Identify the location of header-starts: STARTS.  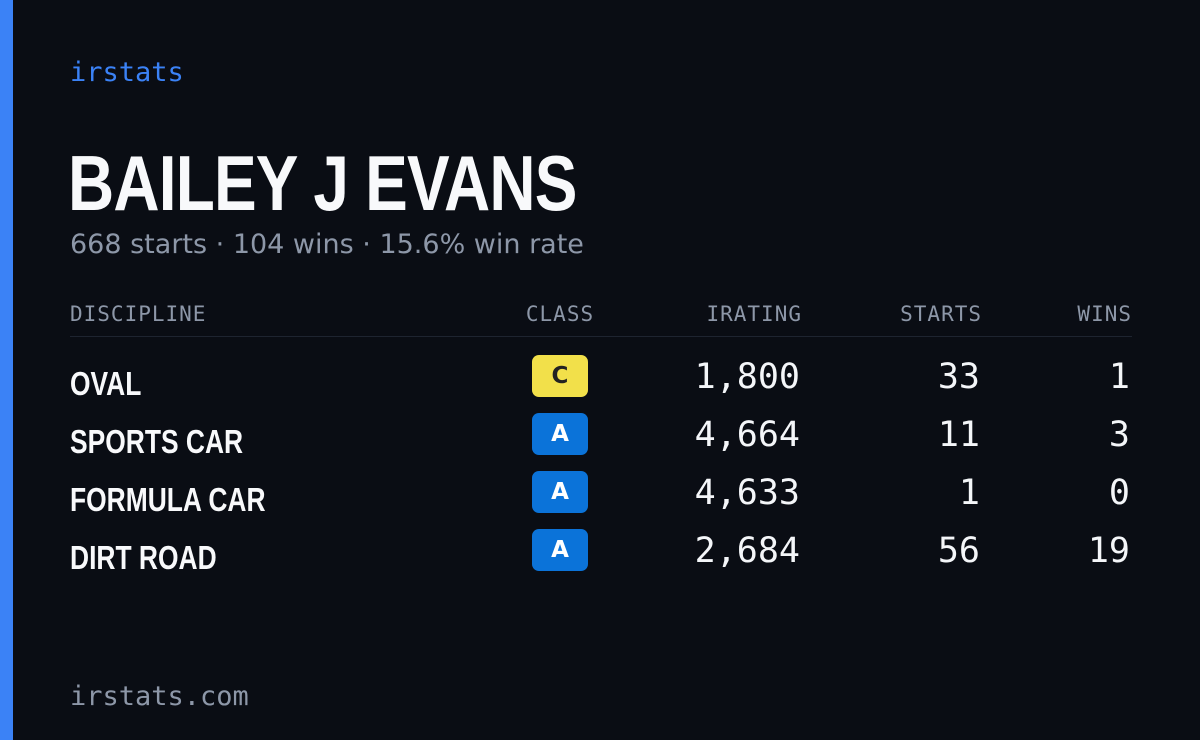
(941, 314).